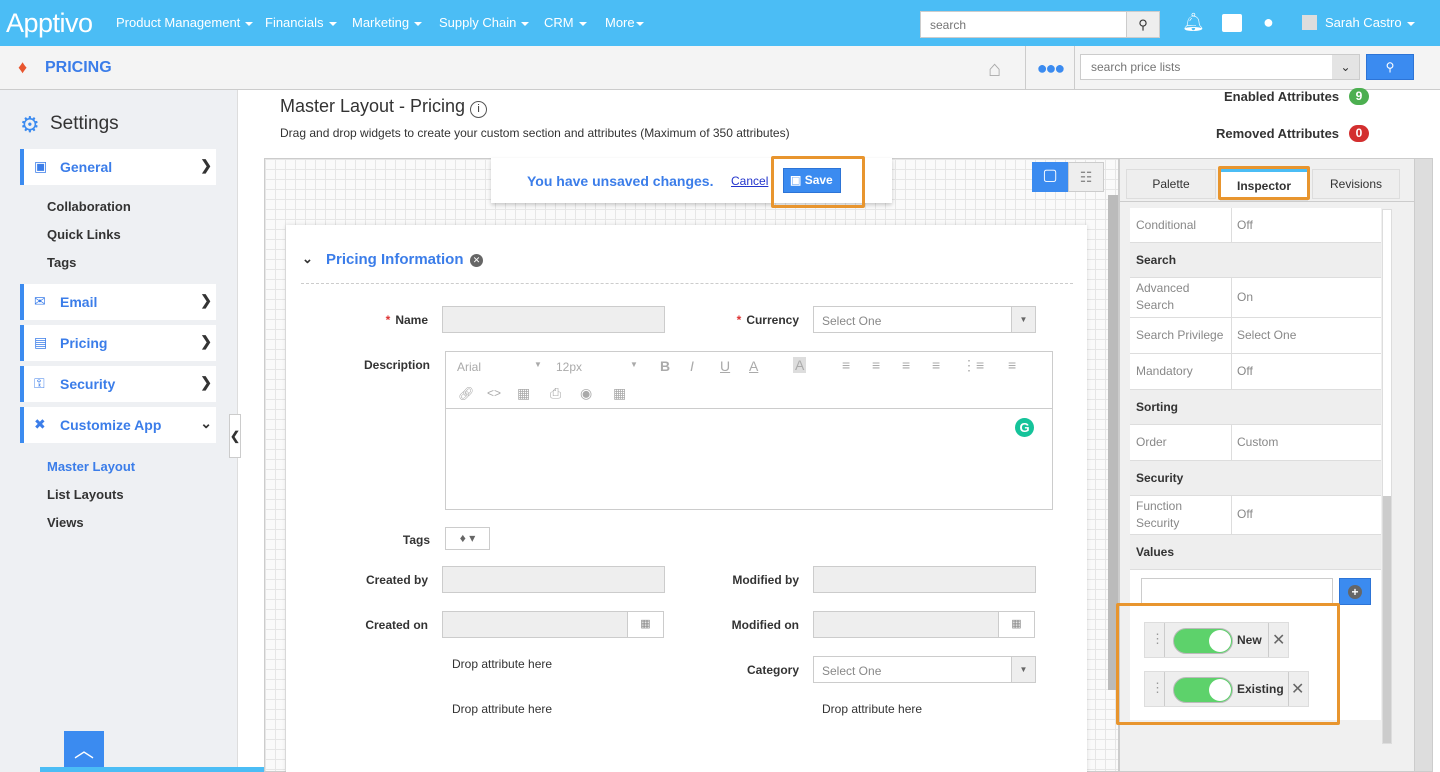 This screenshot has width=1440, height=772. I want to click on property-row: Search Privilege Select One, so click(1255, 336).